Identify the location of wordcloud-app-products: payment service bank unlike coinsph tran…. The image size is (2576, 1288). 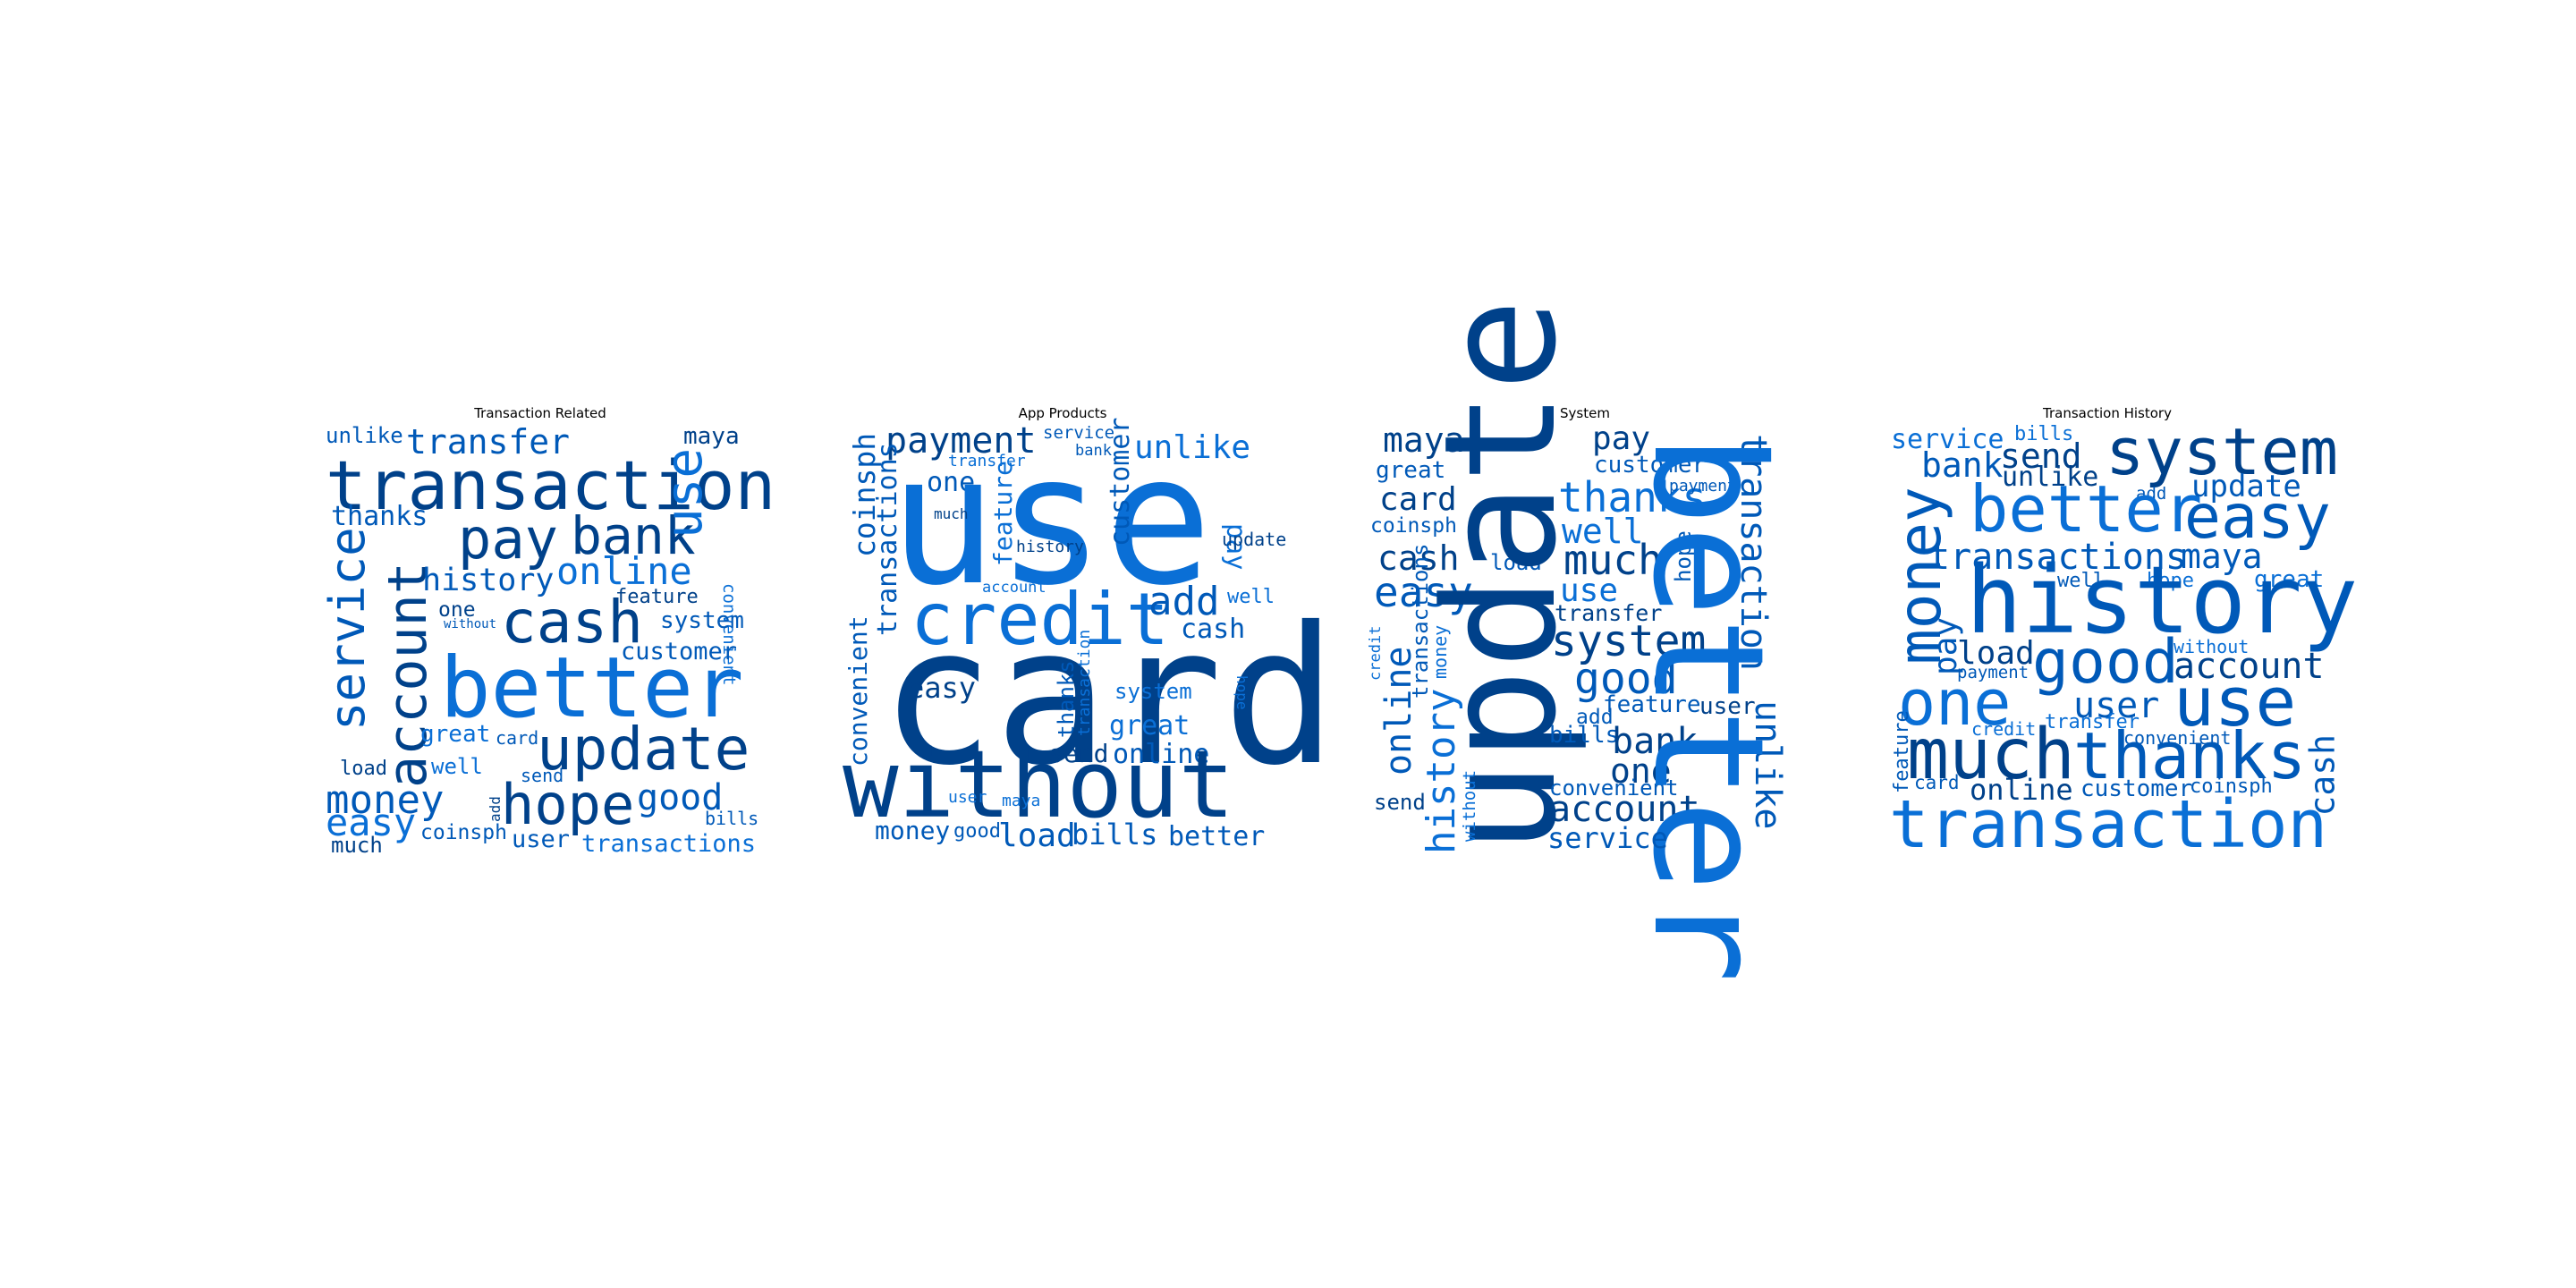
(1090, 640).